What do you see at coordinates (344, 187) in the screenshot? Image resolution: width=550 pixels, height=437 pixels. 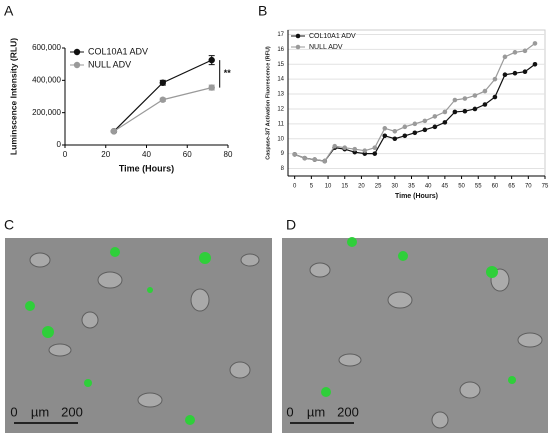 I see `x-tick-label: 15` at bounding box center [344, 187].